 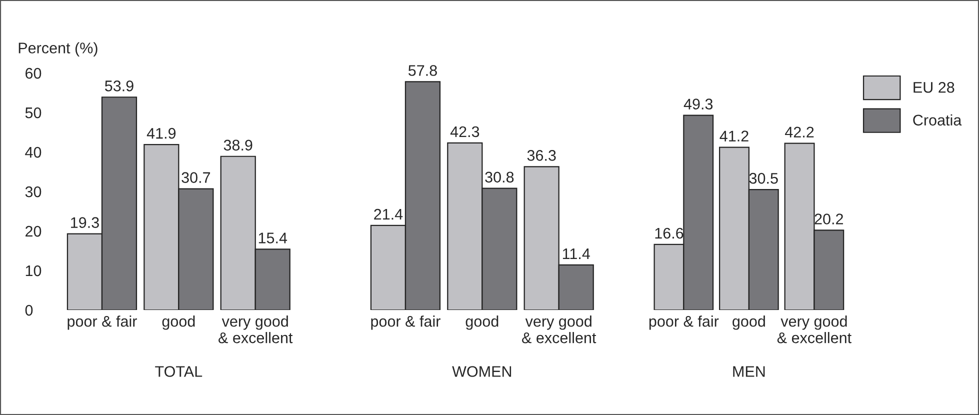 What do you see at coordinates (799, 132) in the screenshot?
I see `data-label: 42.2` at bounding box center [799, 132].